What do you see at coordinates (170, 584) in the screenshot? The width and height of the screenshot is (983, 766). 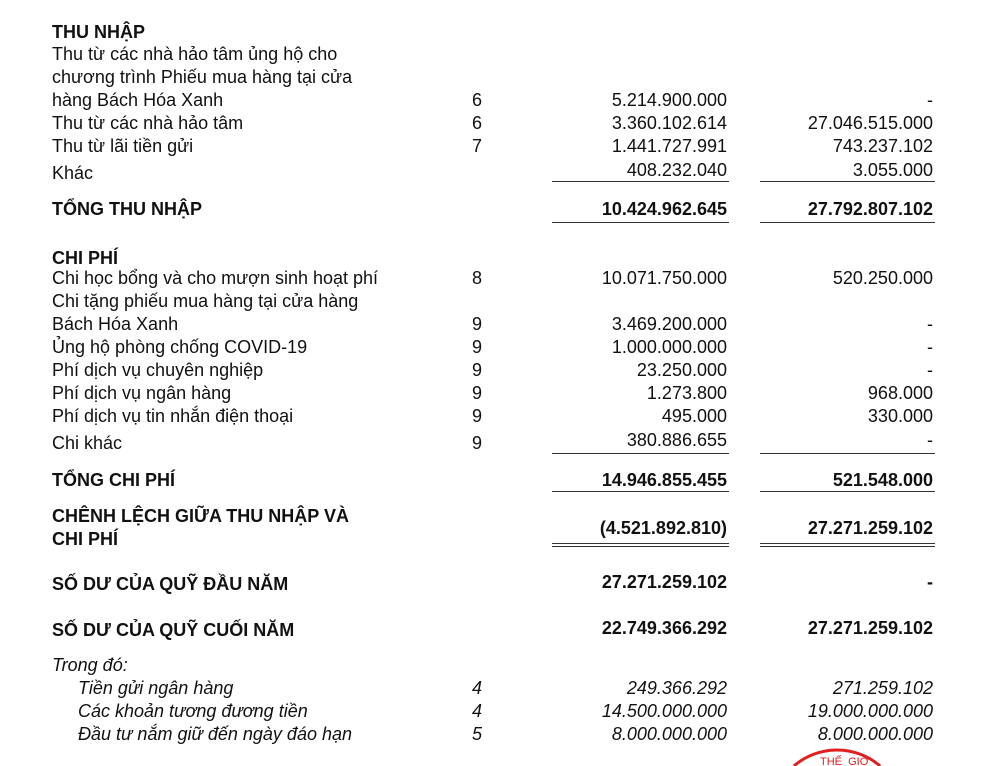 I see `opening-label: SỐ DƯ CỦA QUỸ ĐẦU NĂM` at bounding box center [170, 584].